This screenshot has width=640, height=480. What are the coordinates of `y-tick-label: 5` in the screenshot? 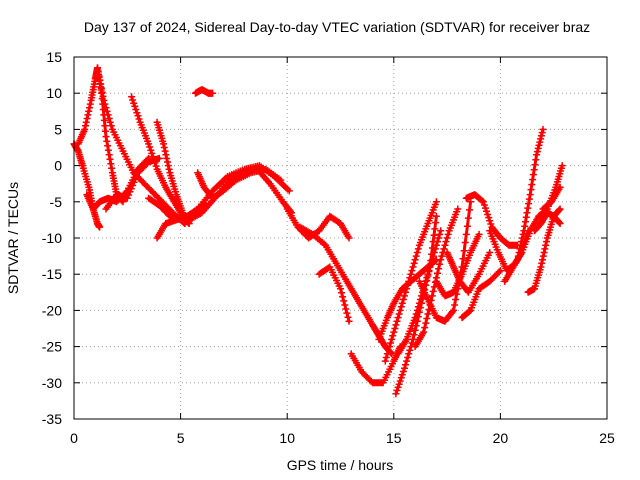 It's located at (58, 129).